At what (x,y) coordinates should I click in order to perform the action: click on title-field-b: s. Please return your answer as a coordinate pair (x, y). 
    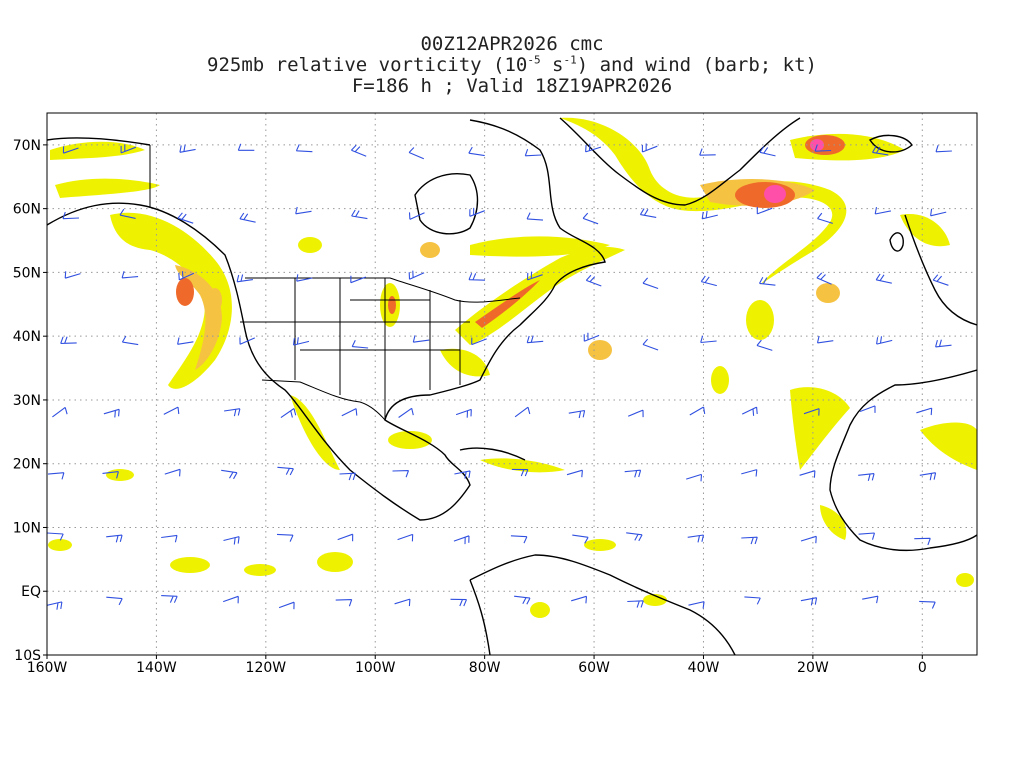
    Looking at the image, I should click on (552, 65).